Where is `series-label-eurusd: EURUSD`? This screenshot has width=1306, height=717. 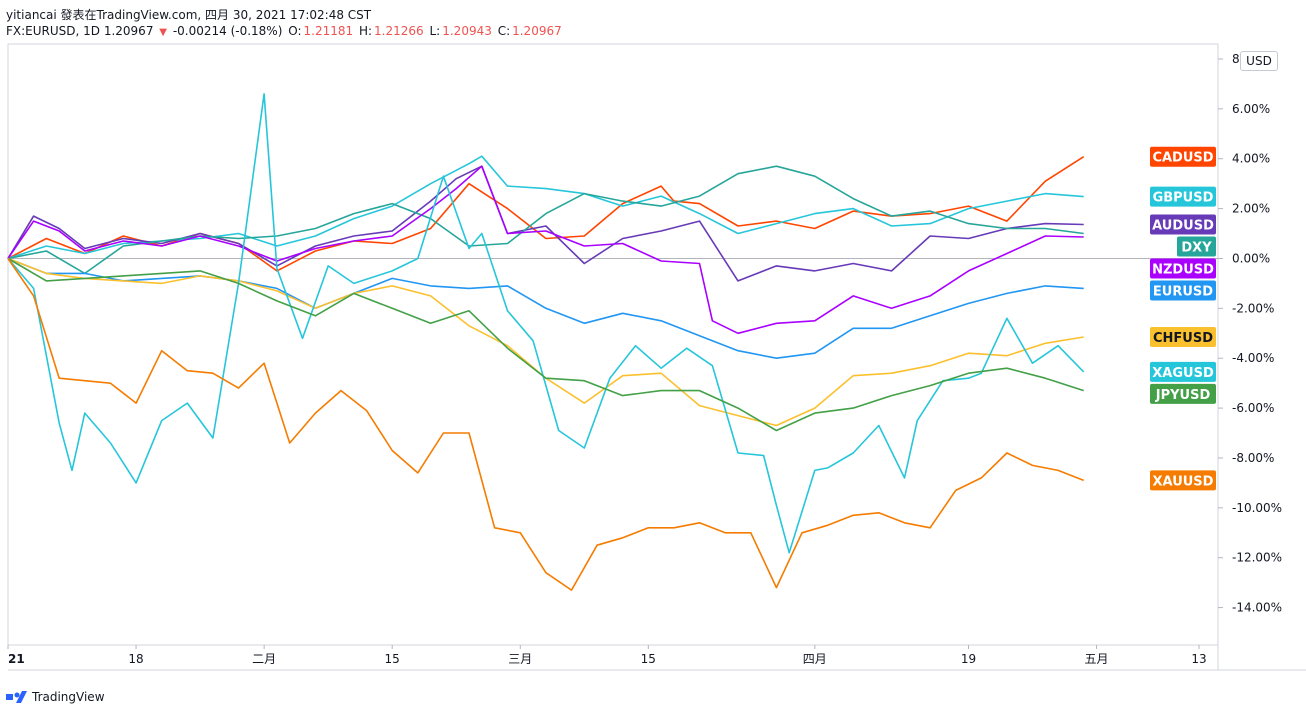 series-label-eurusd: EURUSD is located at coordinates (1183, 290).